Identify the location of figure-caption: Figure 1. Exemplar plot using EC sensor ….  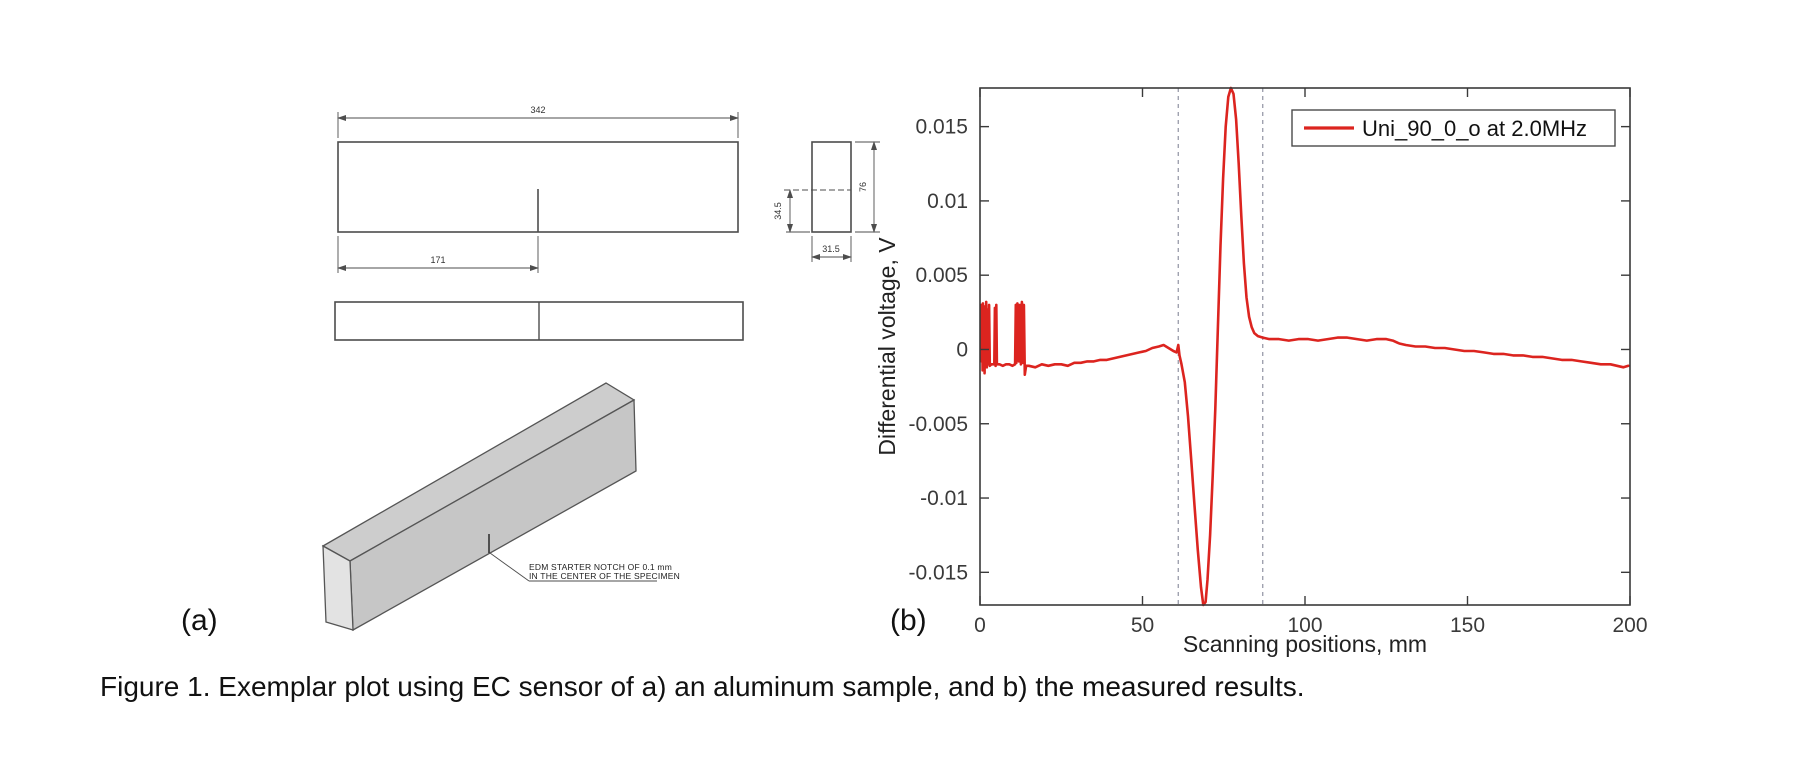
(702, 686).